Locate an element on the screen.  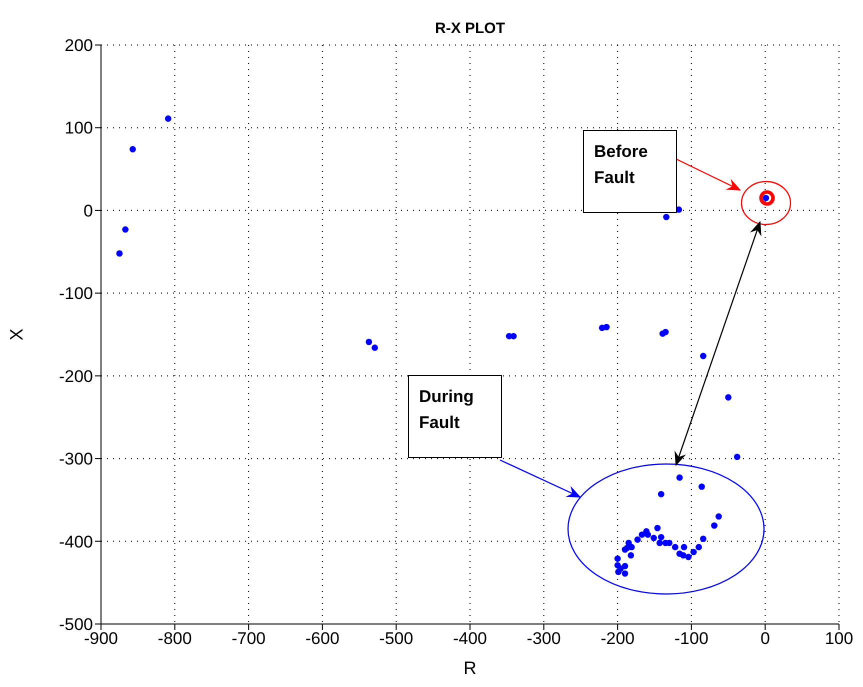
x-tick-label: 0 is located at coordinates (765, 638).